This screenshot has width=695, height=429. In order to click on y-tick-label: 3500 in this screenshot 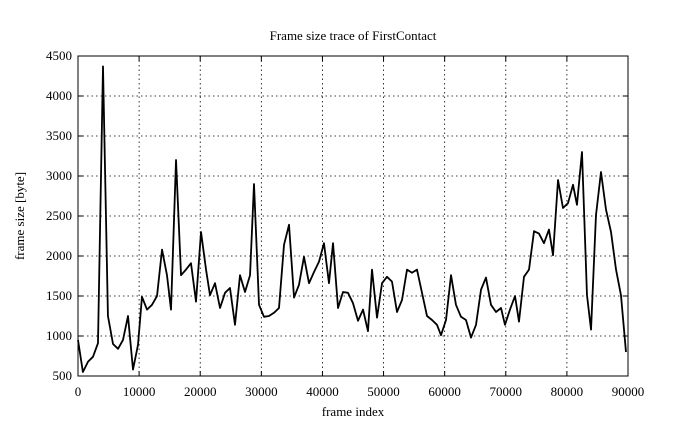, I will do `click(59, 135)`.